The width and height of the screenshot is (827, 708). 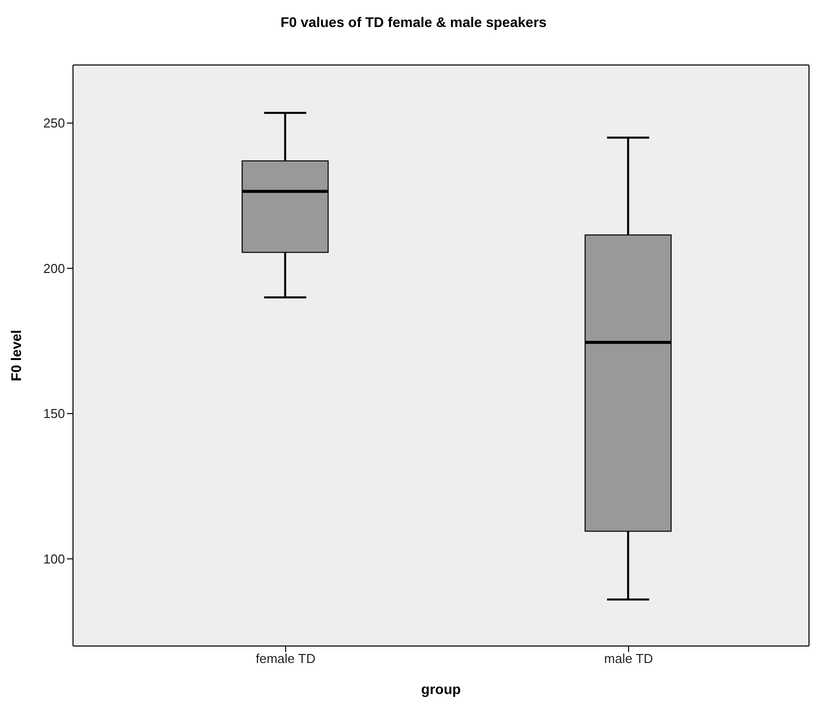 I want to click on y-tick-label: 250, so click(x=54, y=123).